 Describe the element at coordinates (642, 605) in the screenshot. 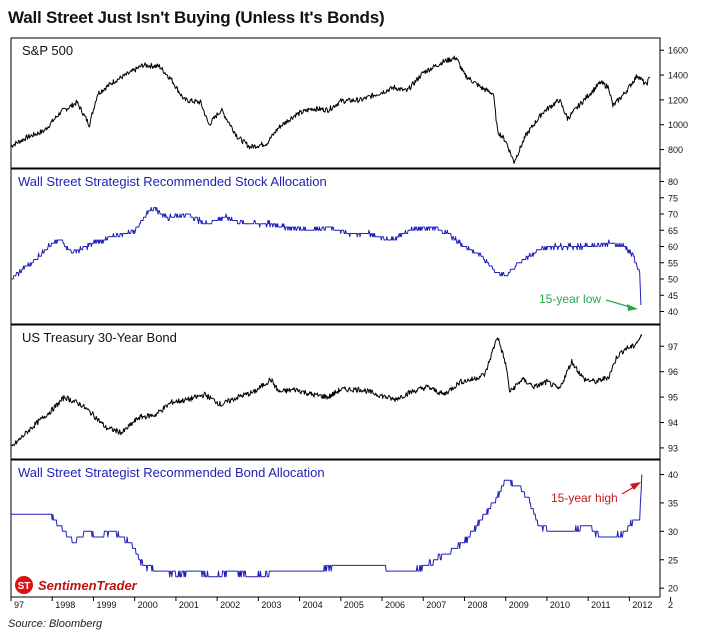

I see `x-tick-label: 2012` at that location.